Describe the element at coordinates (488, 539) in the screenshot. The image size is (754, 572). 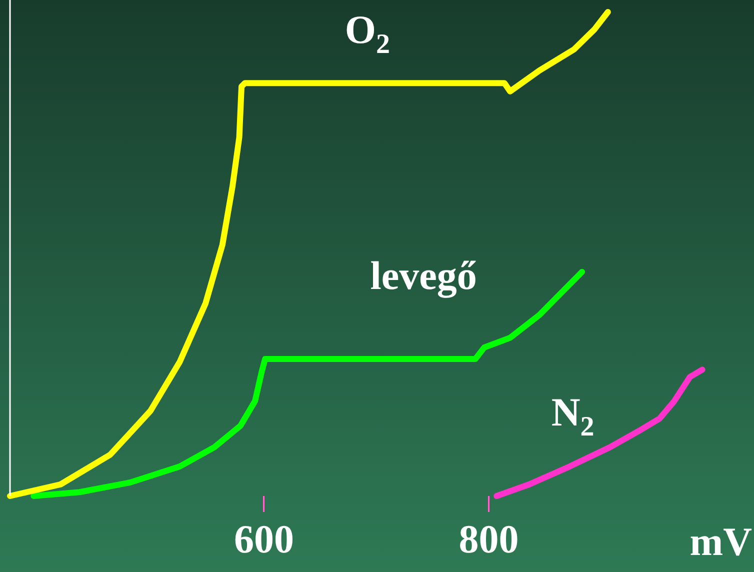
I see `x-tick-label: 800` at that location.